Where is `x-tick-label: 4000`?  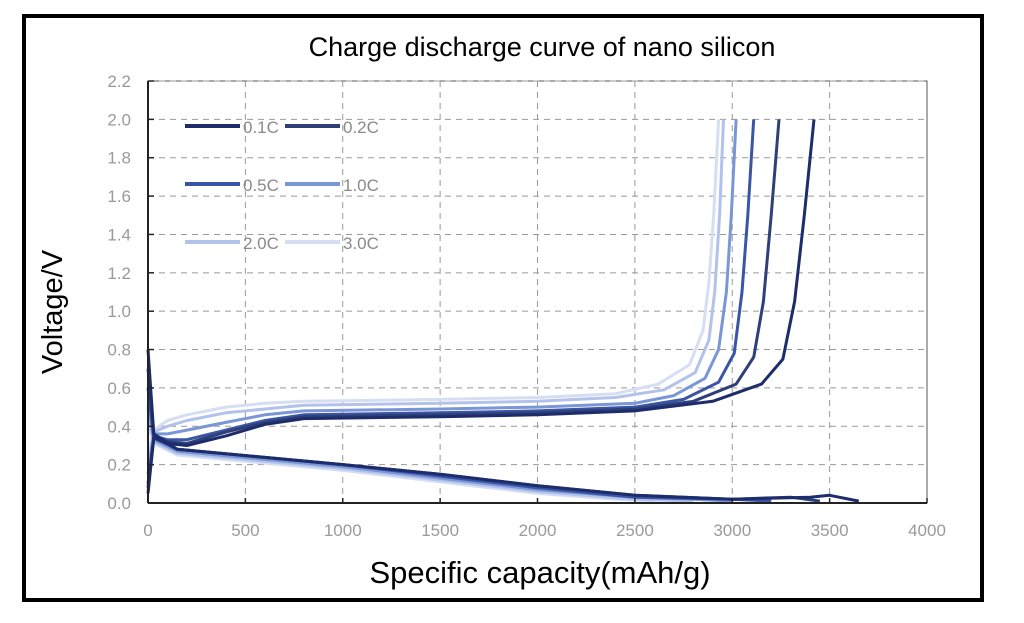
x-tick-label: 4000 is located at coordinates (927, 530).